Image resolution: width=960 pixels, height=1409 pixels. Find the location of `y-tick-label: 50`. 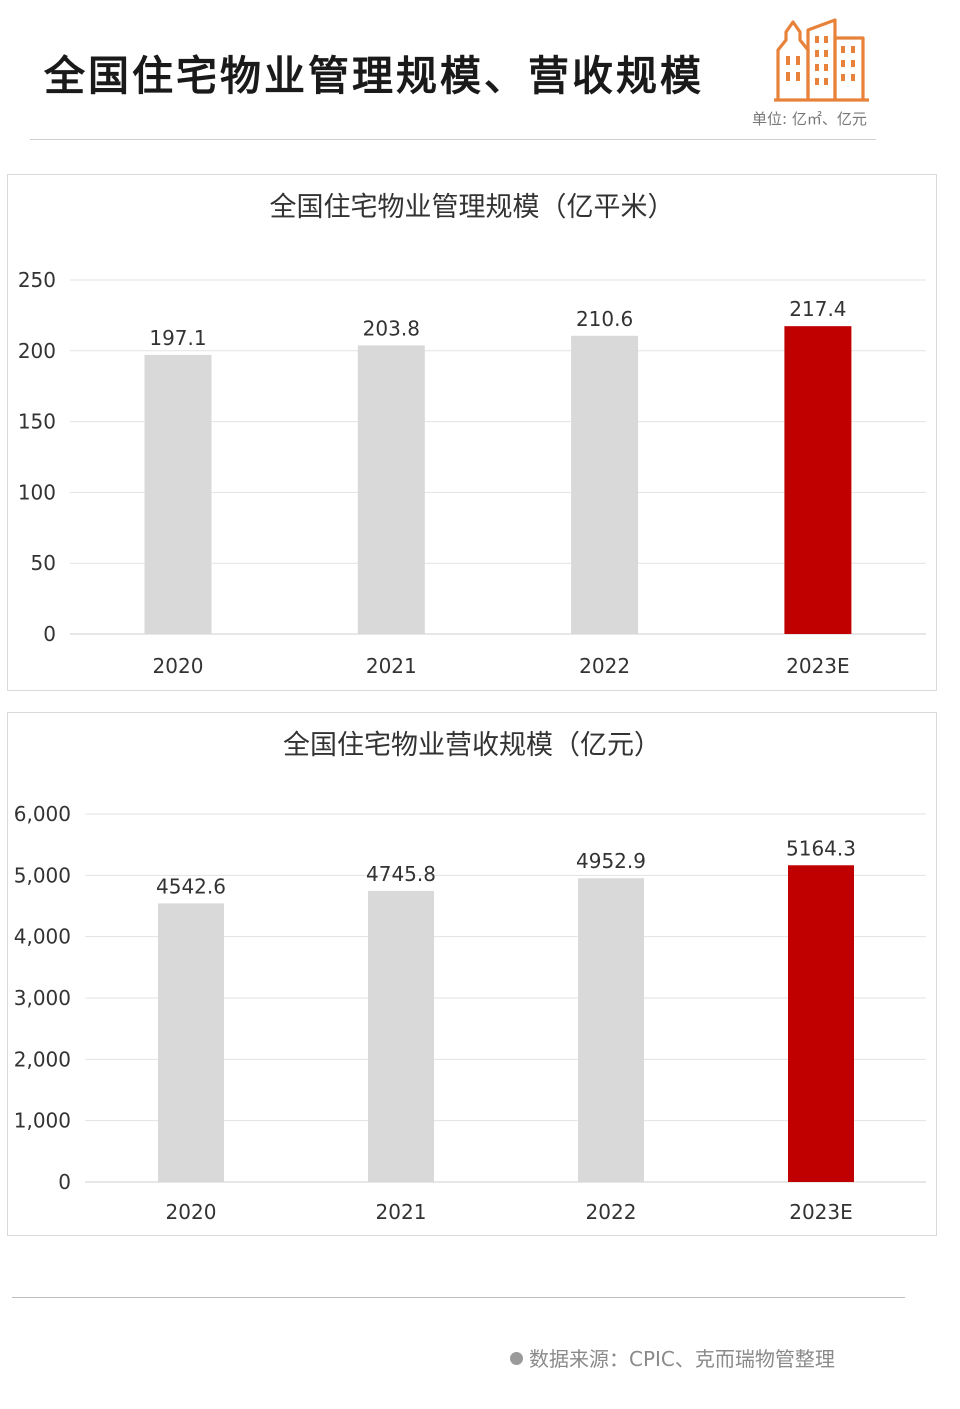

y-tick-label: 50 is located at coordinates (43, 563).